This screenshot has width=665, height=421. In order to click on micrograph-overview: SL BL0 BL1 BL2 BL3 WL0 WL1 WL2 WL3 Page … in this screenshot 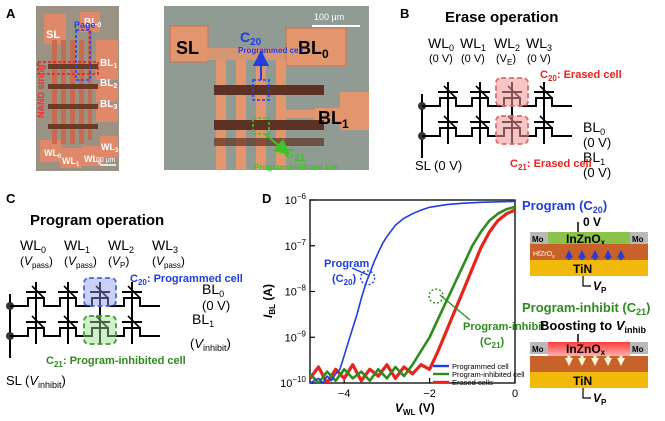, I will do `click(77, 88)`.